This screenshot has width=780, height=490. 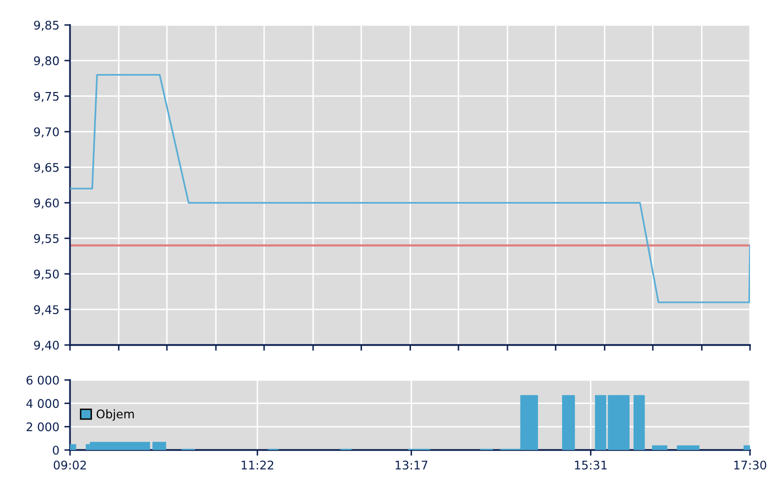 What do you see at coordinates (750, 465) in the screenshot?
I see `x-tick-label: 17:30` at bounding box center [750, 465].